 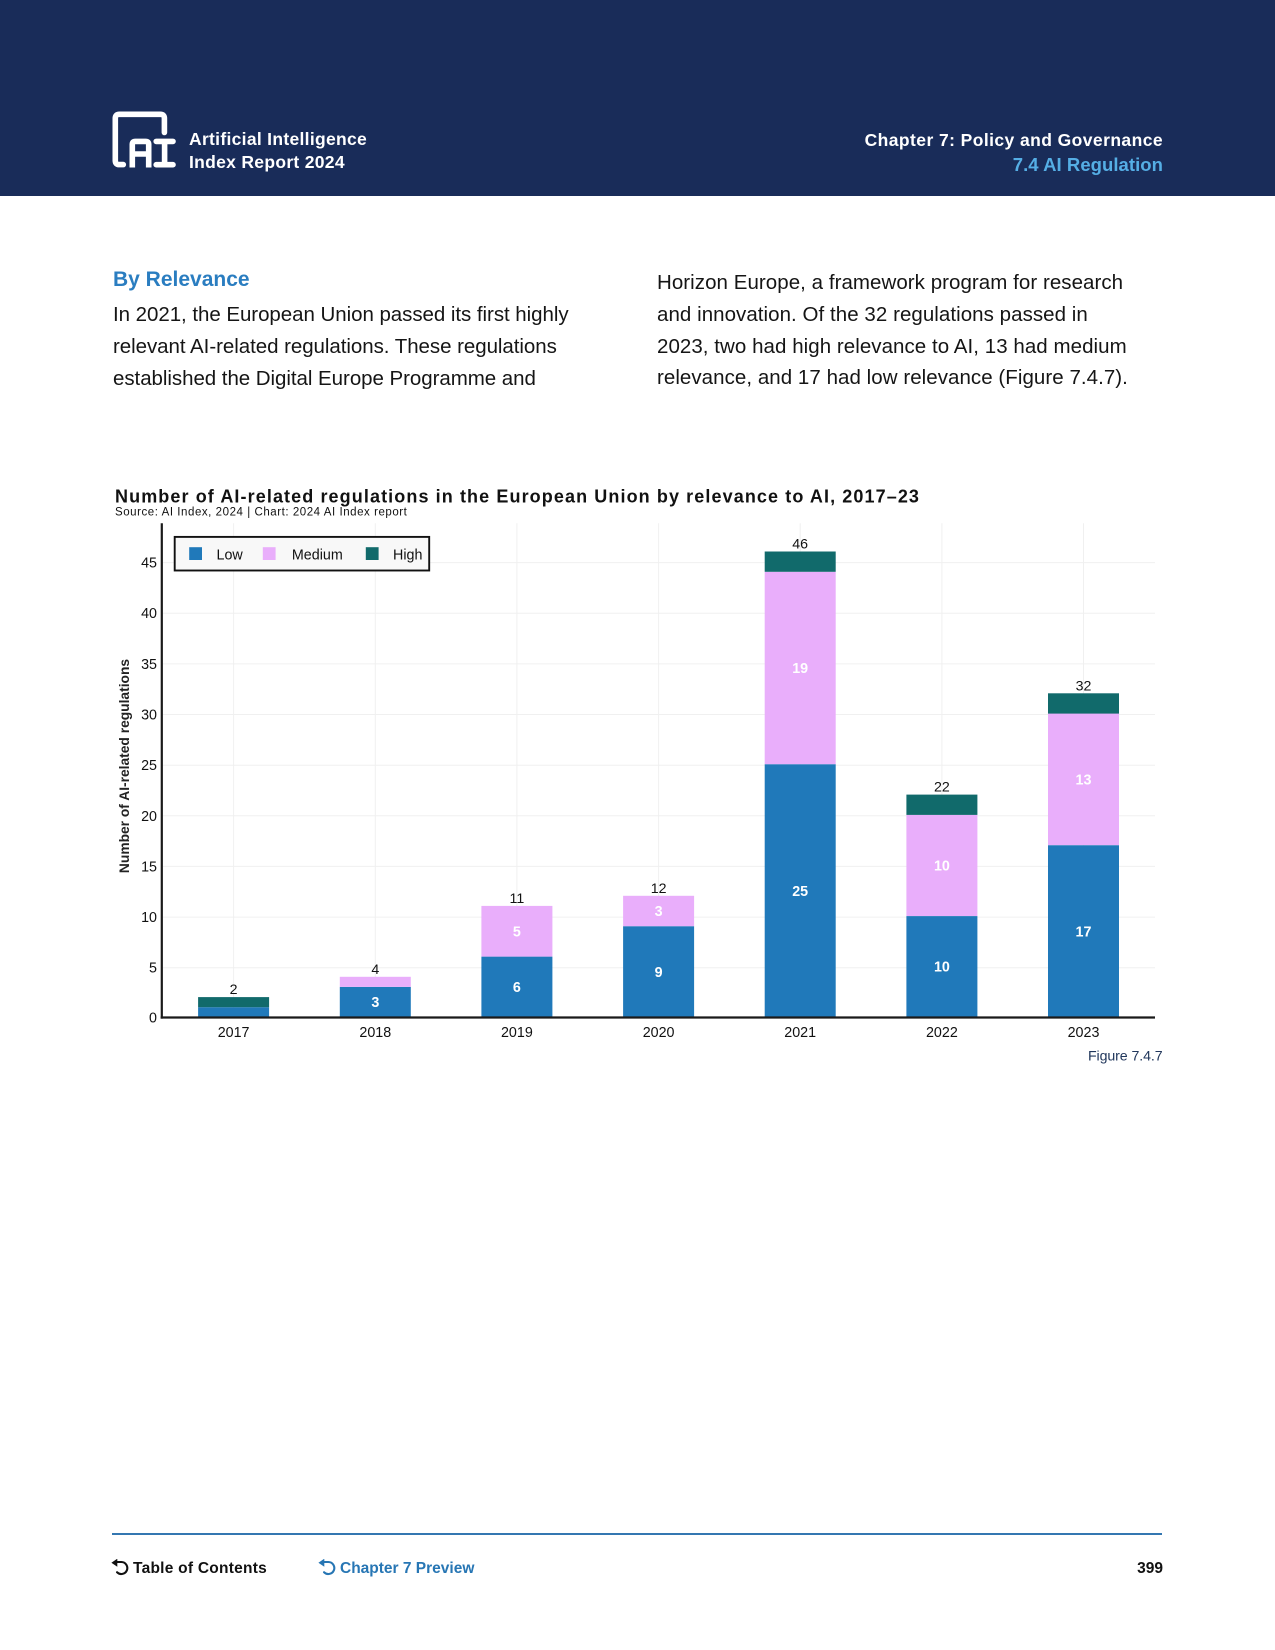 I want to click on svg-text: Medium, so click(x=317, y=556).